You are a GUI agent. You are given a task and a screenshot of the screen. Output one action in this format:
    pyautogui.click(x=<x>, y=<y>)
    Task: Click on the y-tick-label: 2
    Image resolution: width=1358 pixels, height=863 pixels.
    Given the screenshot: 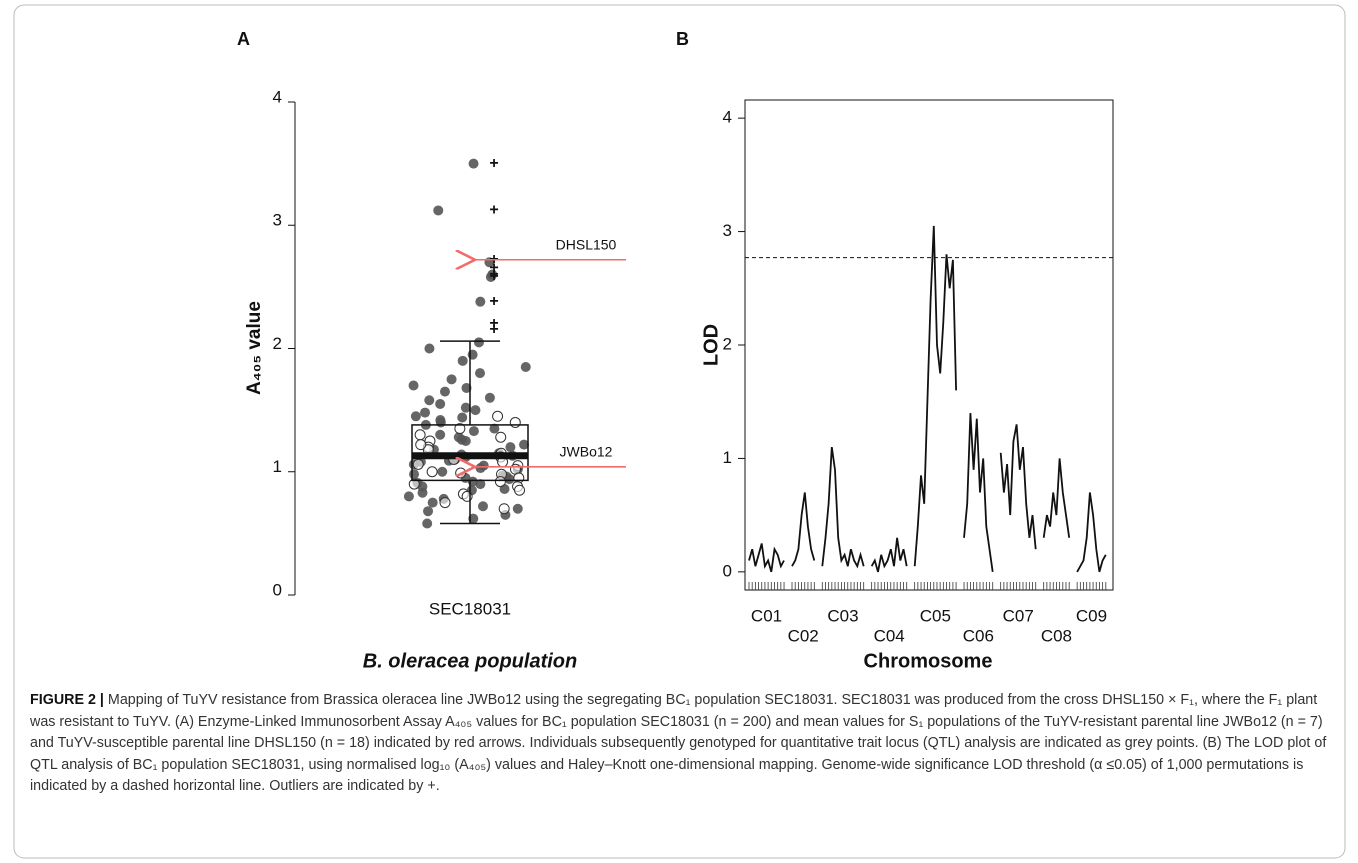 What is the action you would take?
    pyautogui.click(x=277, y=343)
    